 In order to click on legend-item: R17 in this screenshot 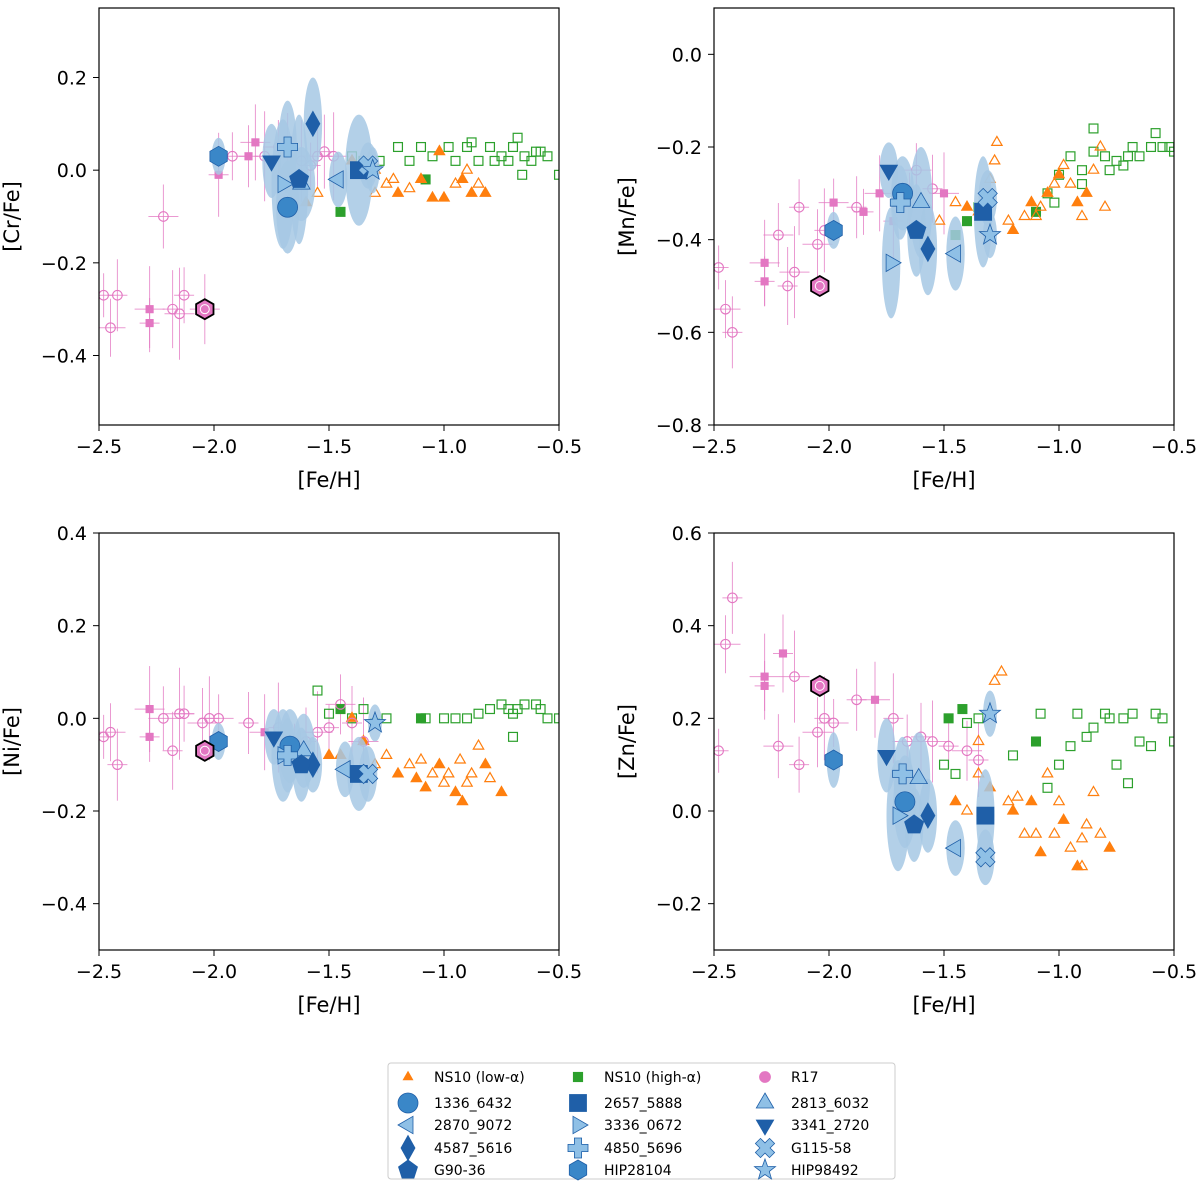, I will do `click(789, 1078)`.